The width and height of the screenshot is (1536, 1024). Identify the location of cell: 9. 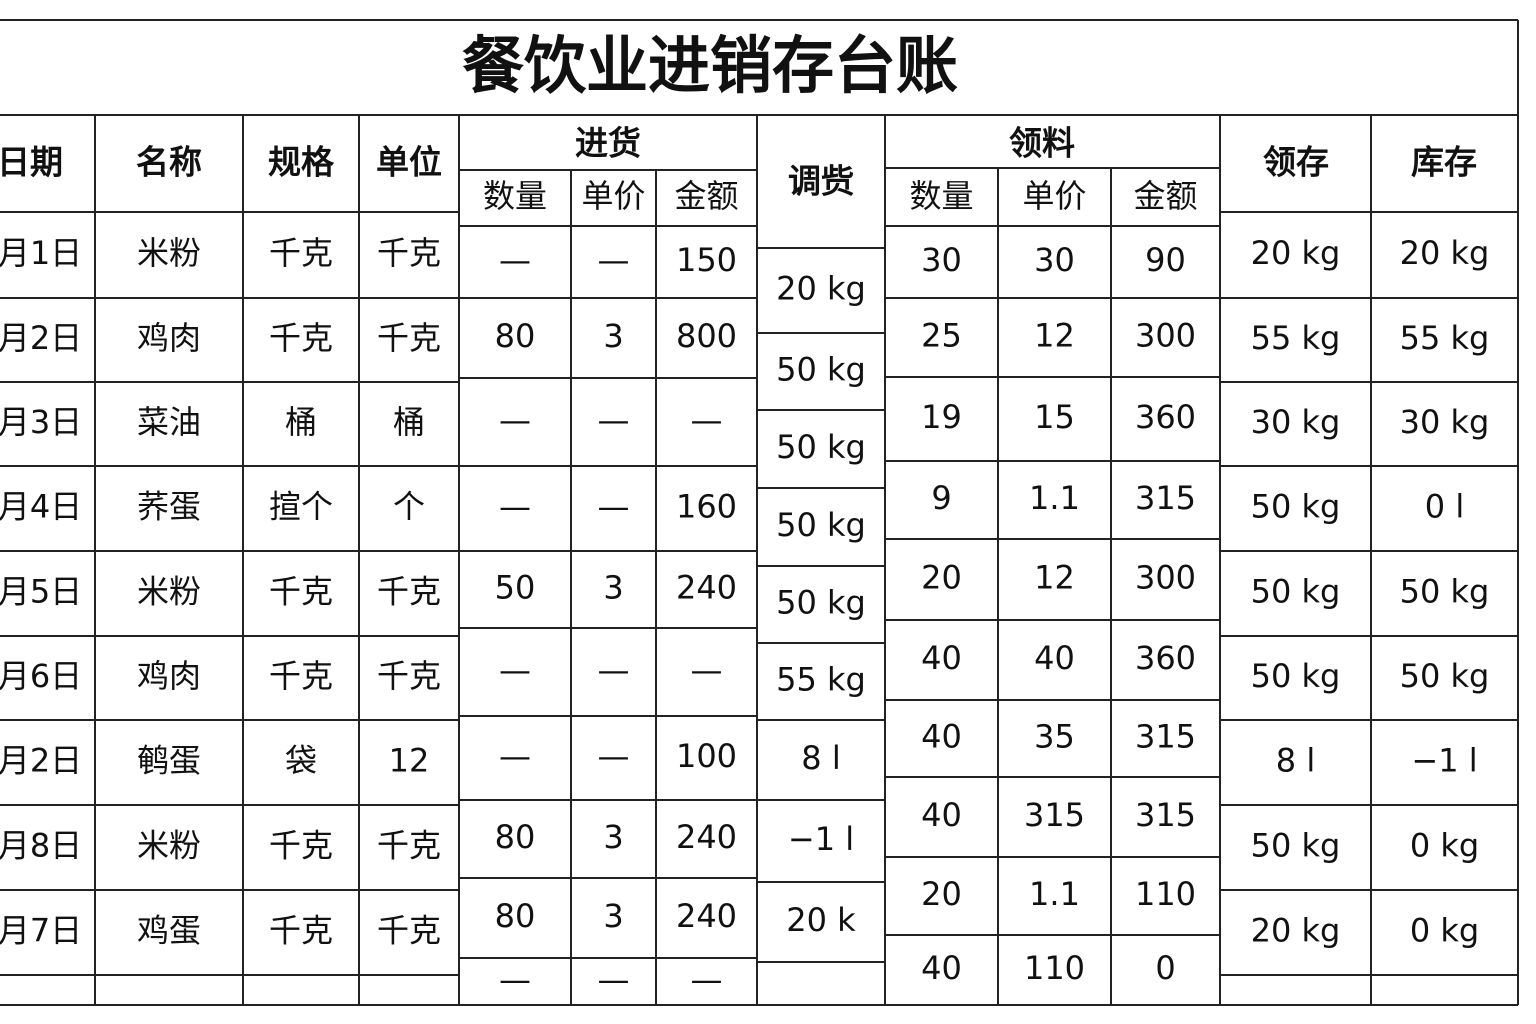
(941, 498).